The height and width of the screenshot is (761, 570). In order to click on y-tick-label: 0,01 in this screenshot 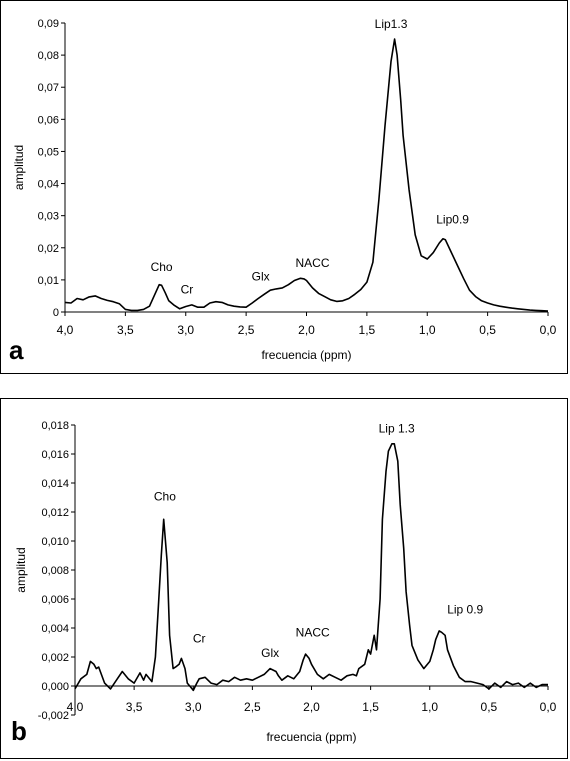, I will do `click(48, 281)`.